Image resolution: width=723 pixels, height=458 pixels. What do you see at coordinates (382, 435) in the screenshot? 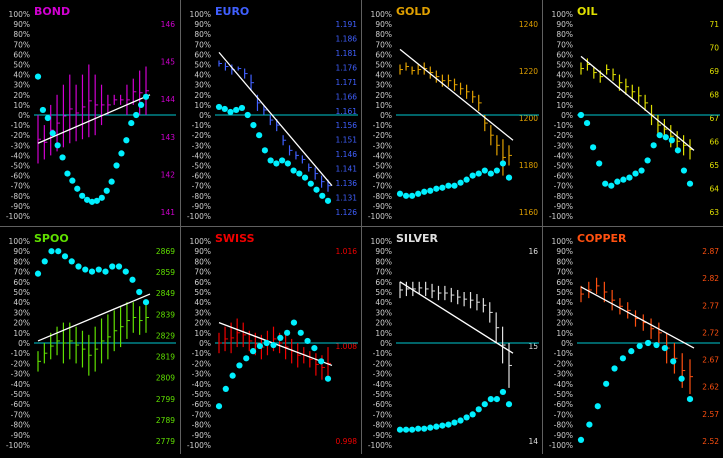
I see `silver-pct-tick: -90%` at bounding box center [382, 435].